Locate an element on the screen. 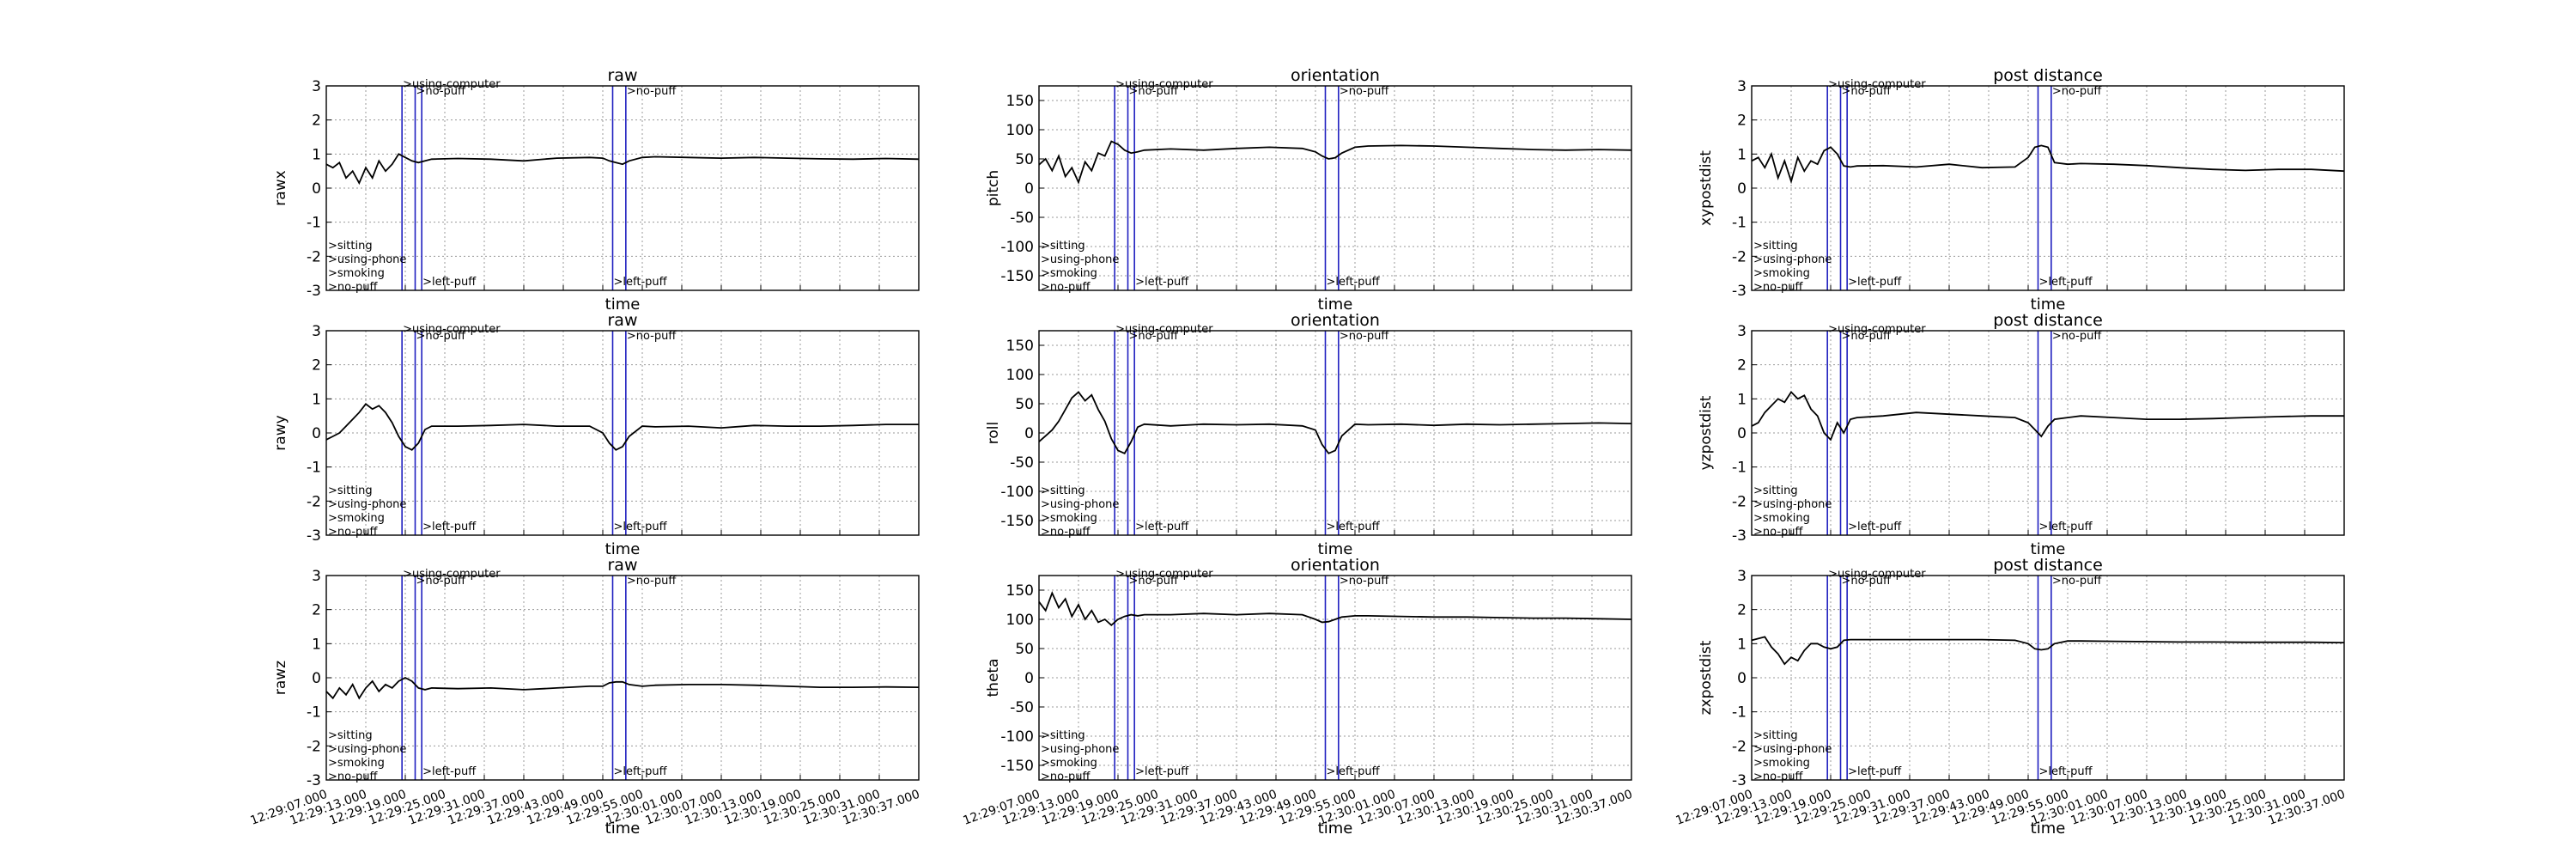  y-tick-label: 100 is located at coordinates (1020, 375).